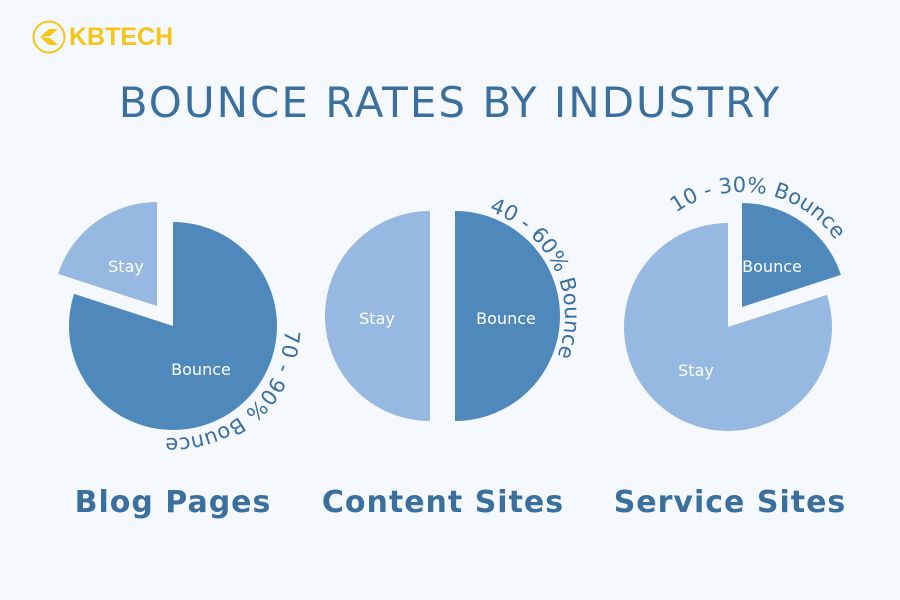  I want to click on logo-icon, so click(49, 37).